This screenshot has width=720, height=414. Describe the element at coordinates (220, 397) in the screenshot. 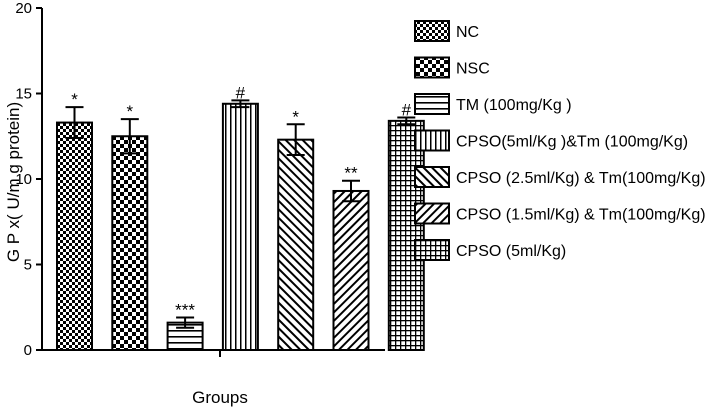

I see `x-axis-title: Groups` at that location.